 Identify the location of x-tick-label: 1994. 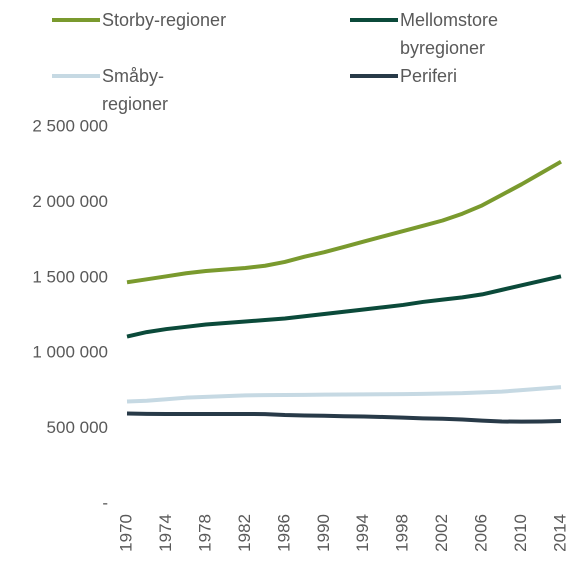
(362, 533).